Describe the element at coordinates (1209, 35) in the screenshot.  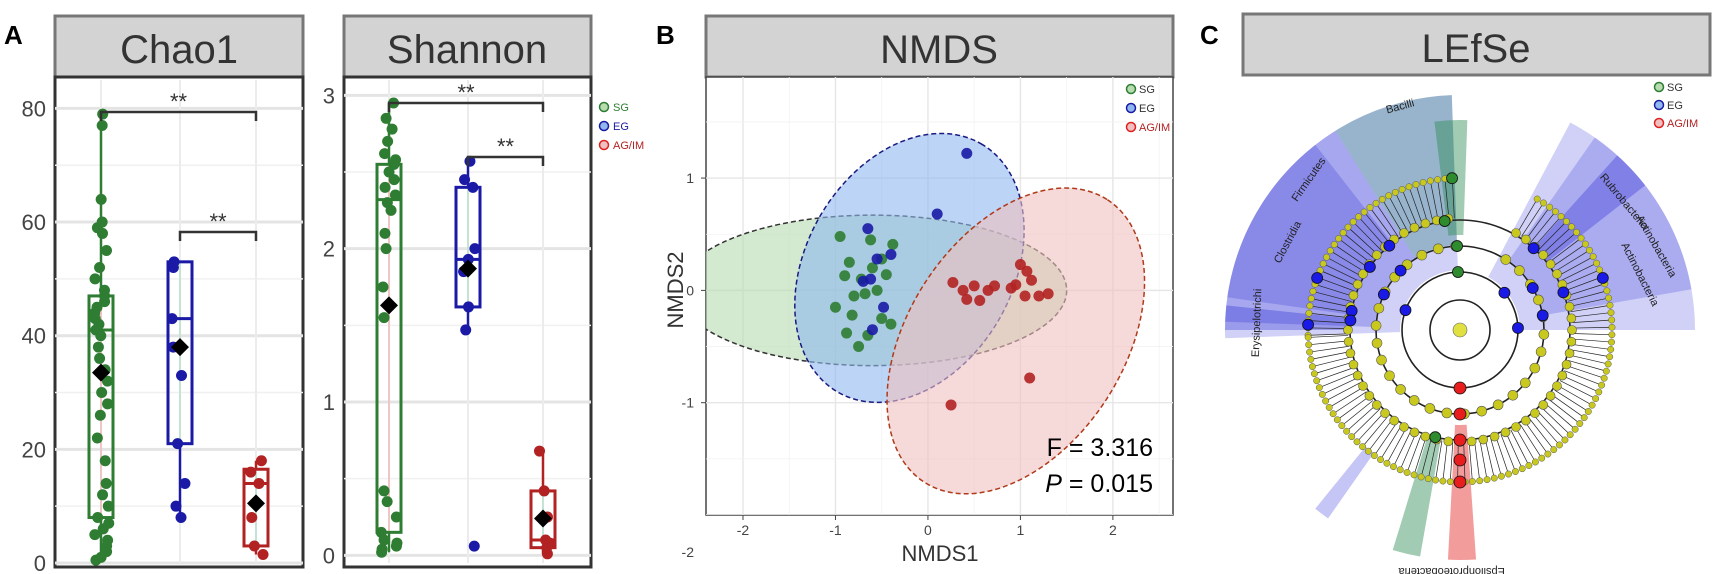
I see `panel-letter-c: C` at that location.